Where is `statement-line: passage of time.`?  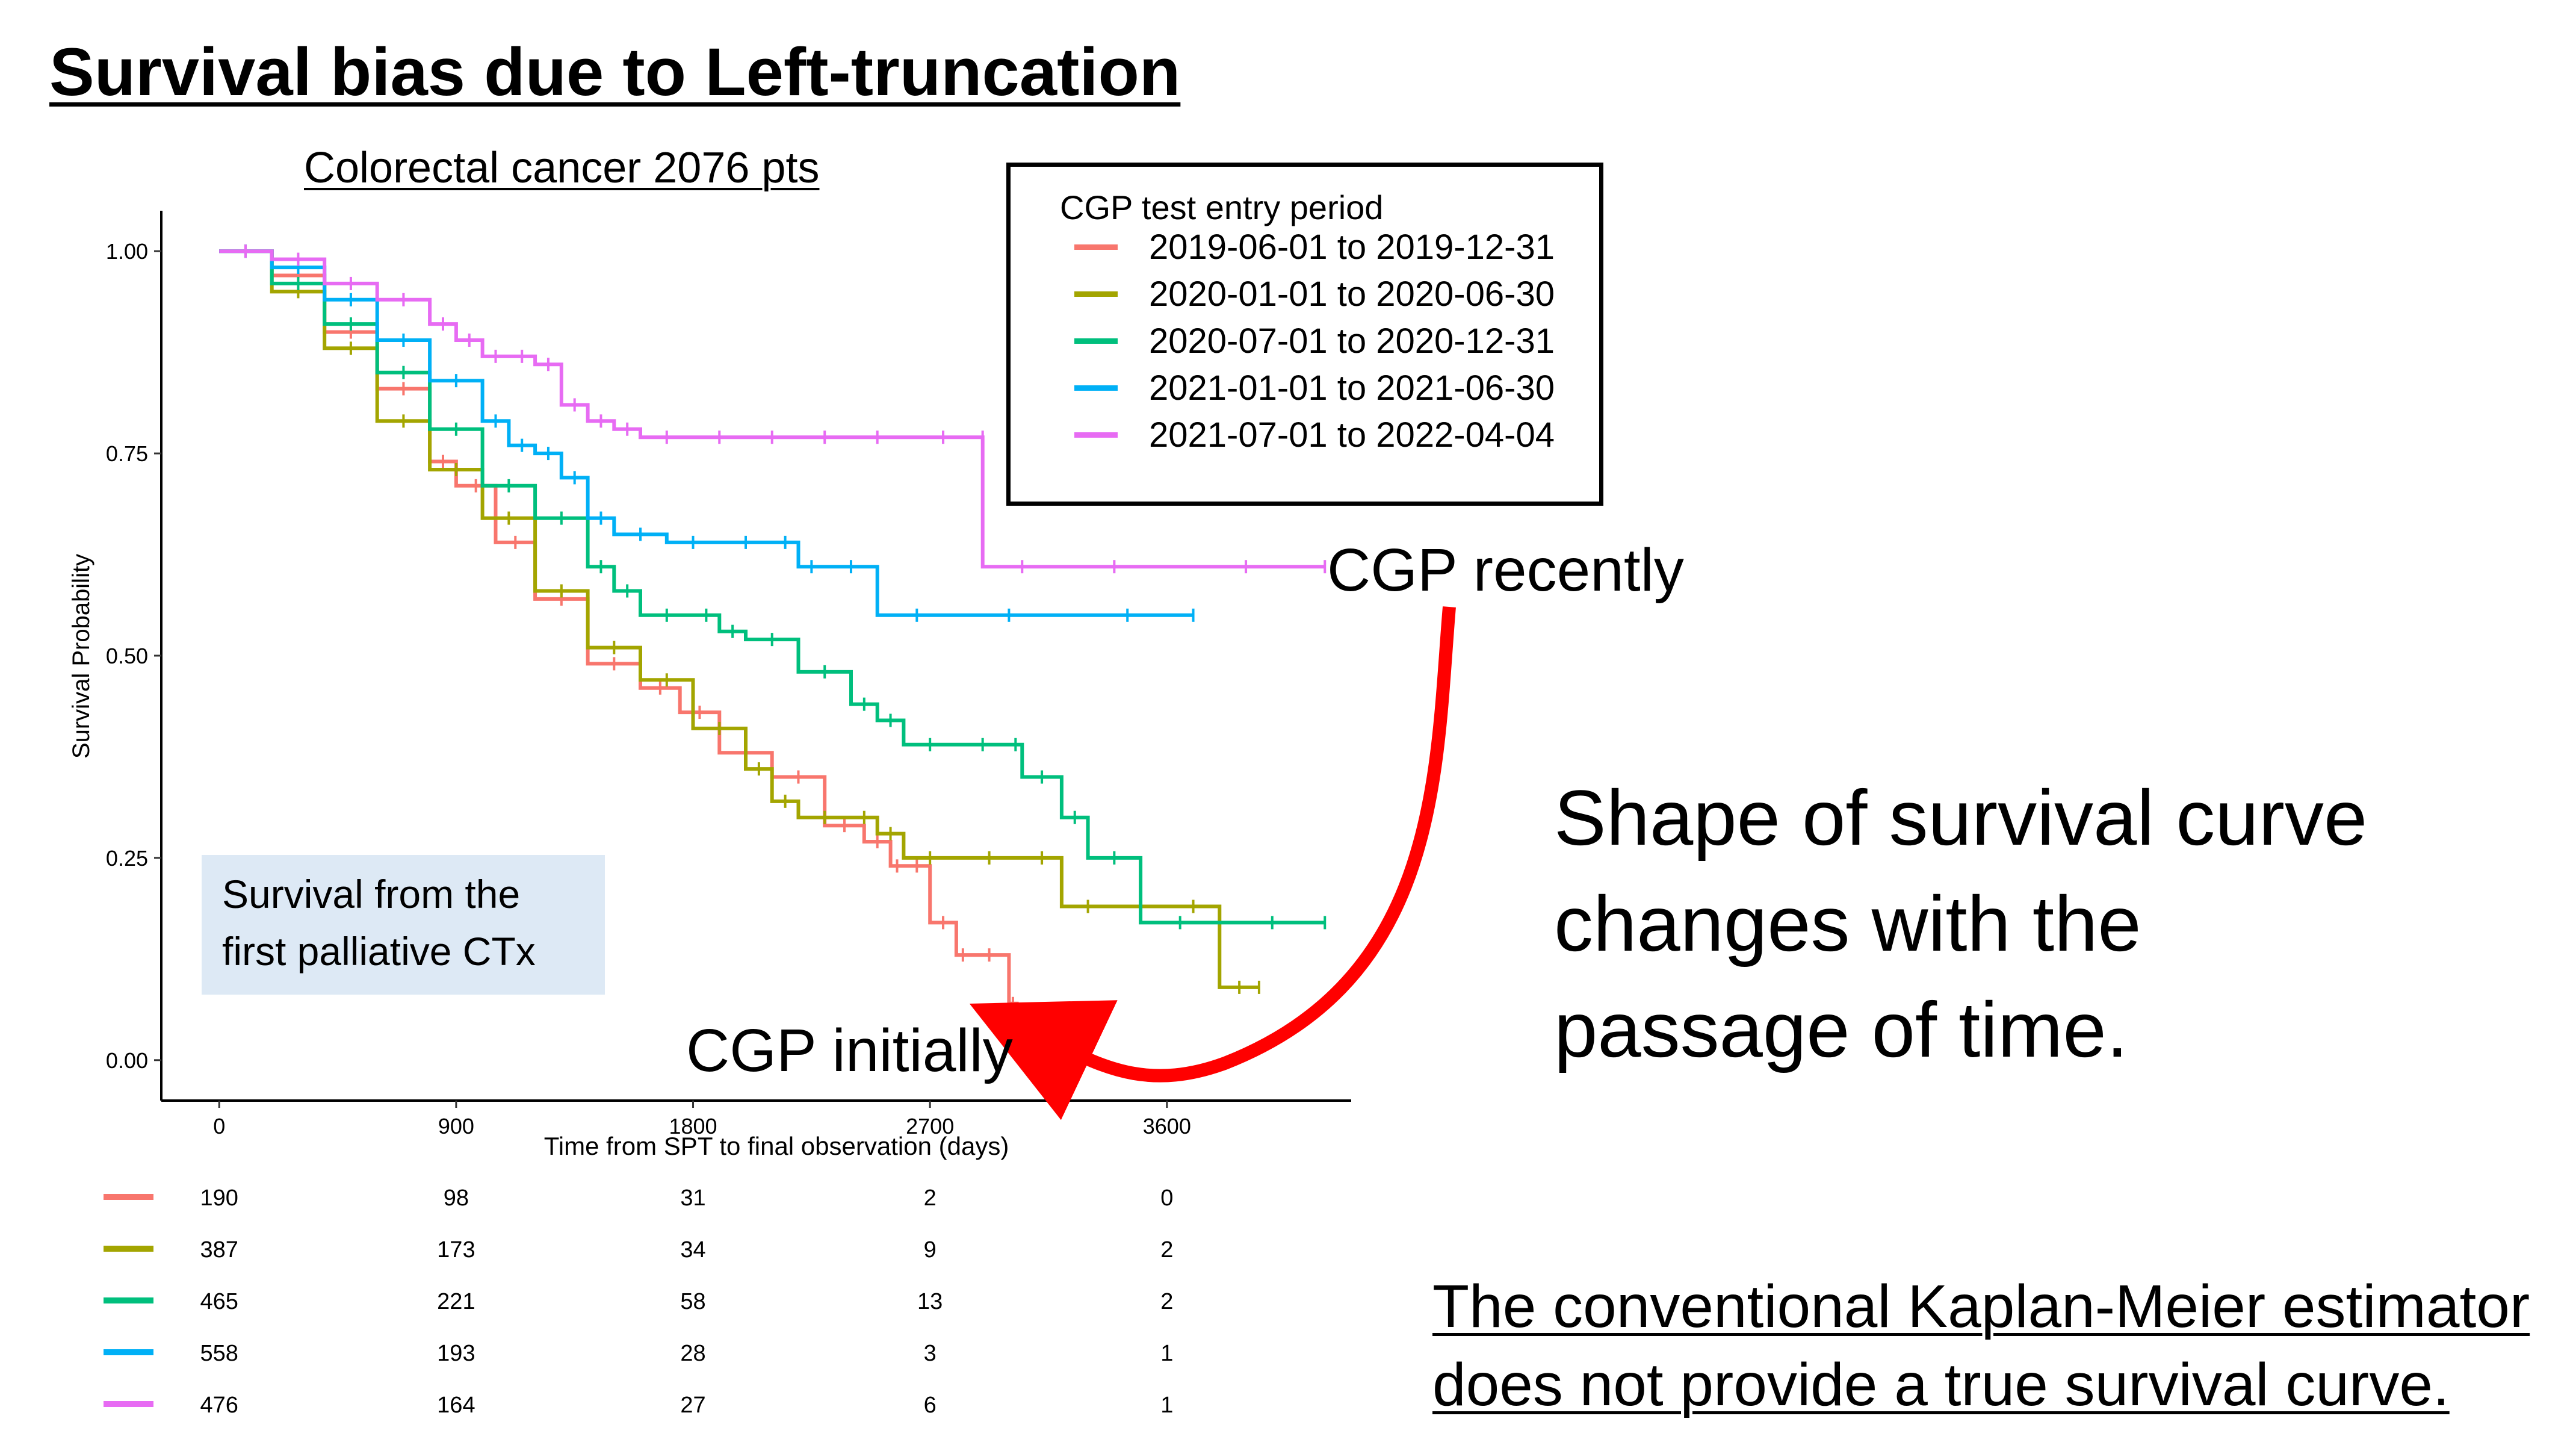 statement-line: passage of time. is located at coordinates (1841, 1029).